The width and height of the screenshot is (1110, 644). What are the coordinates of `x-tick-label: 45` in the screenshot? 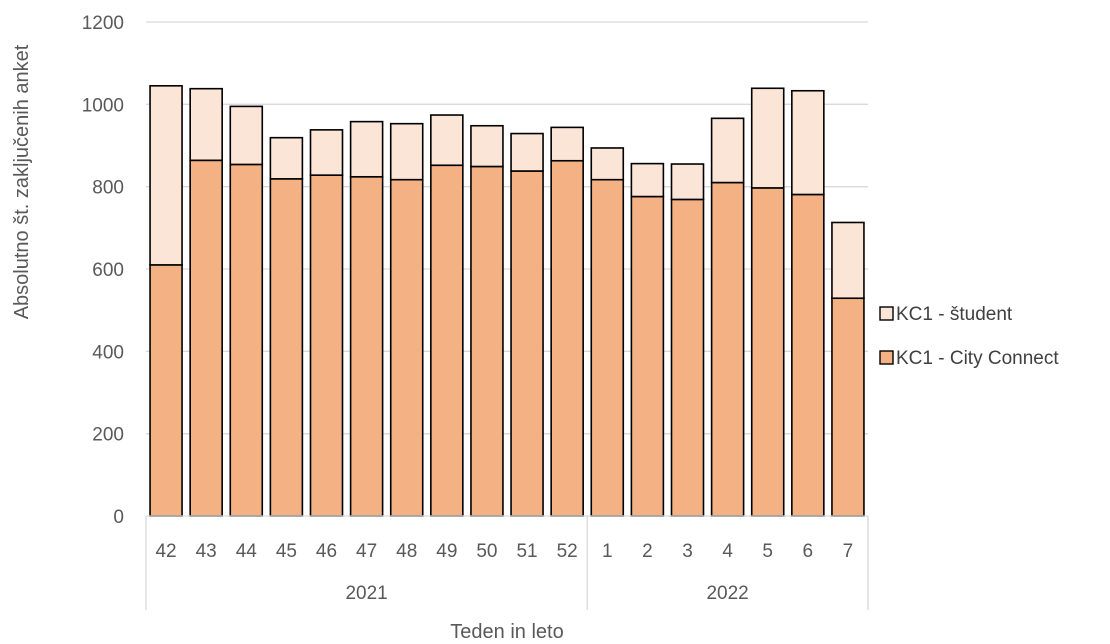 It's located at (286, 551).